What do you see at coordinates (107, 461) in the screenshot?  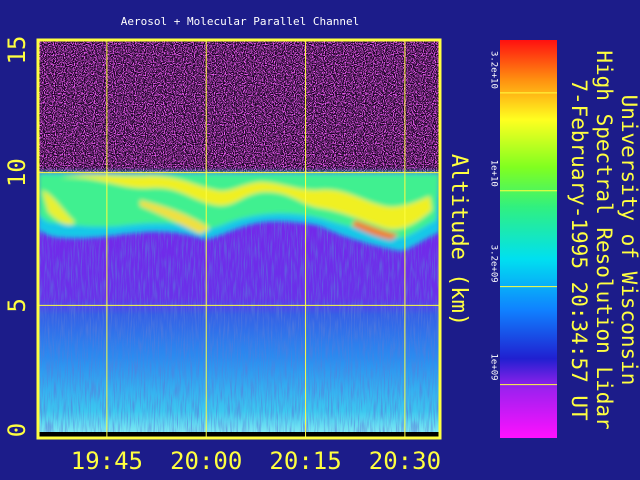 I see `x-tick-label: 19:45` at bounding box center [107, 461].